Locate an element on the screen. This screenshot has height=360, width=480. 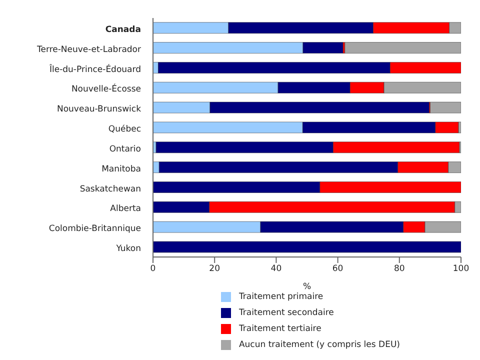
y-tick-label: Nouvelle-Écosse is located at coordinates (106, 89).